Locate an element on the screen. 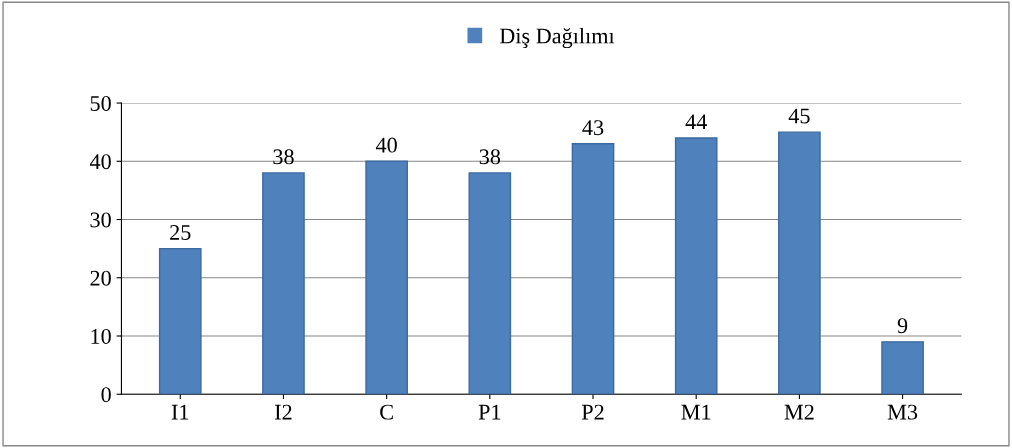  data-label: 40 is located at coordinates (386, 145).